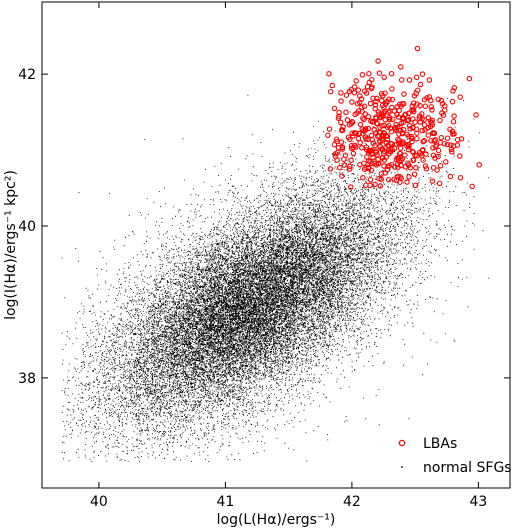 The image size is (520, 530). What do you see at coordinates (352, 502) in the screenshot?
I see `x-tick-label: 42` at bounding box center [352, 502].